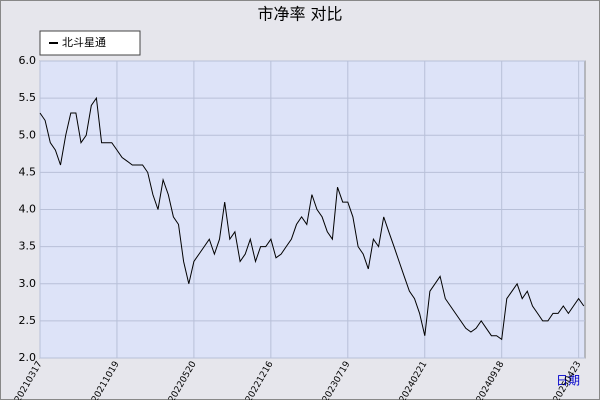  Describe the element at coordinates (28, 171) in the screenshot. I see `y-tick-label: 4.5` at that location.